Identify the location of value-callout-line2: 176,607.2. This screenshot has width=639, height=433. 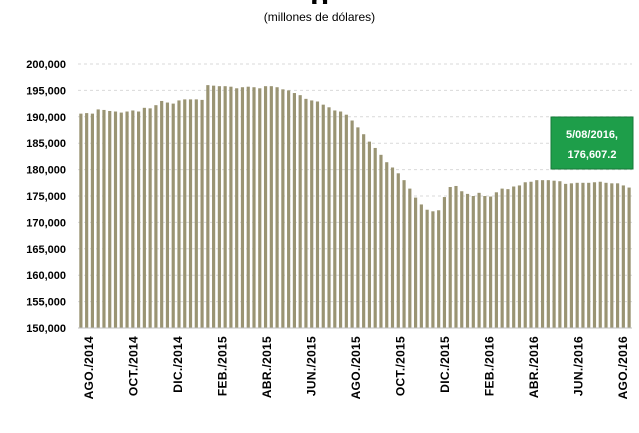
(592, 155).